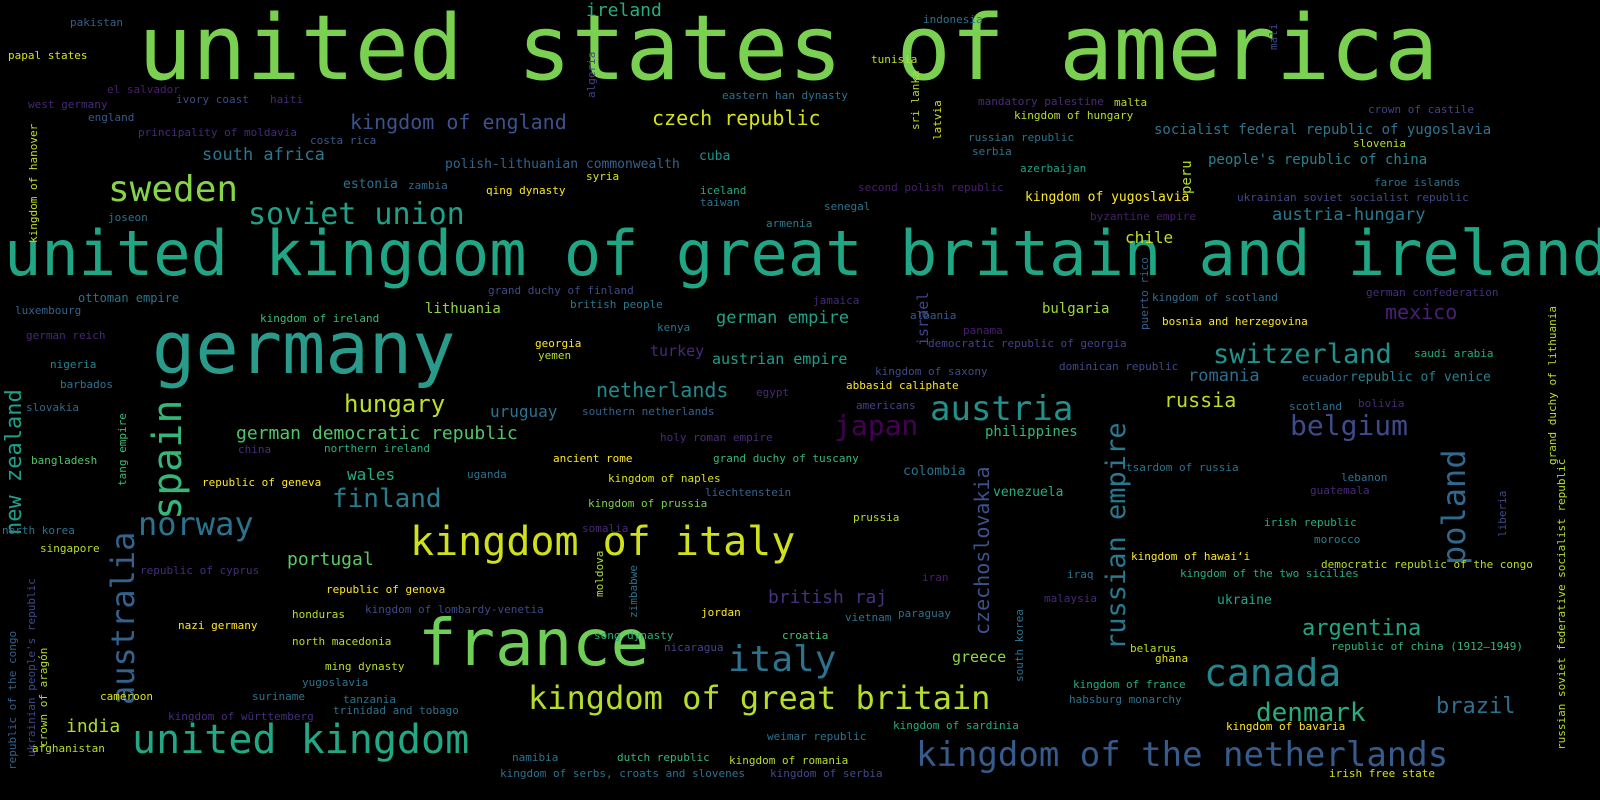  Describe the element at coordinates (664, 478) in the screenshot. I see `cloud-word: kingdom of naples` at that location.